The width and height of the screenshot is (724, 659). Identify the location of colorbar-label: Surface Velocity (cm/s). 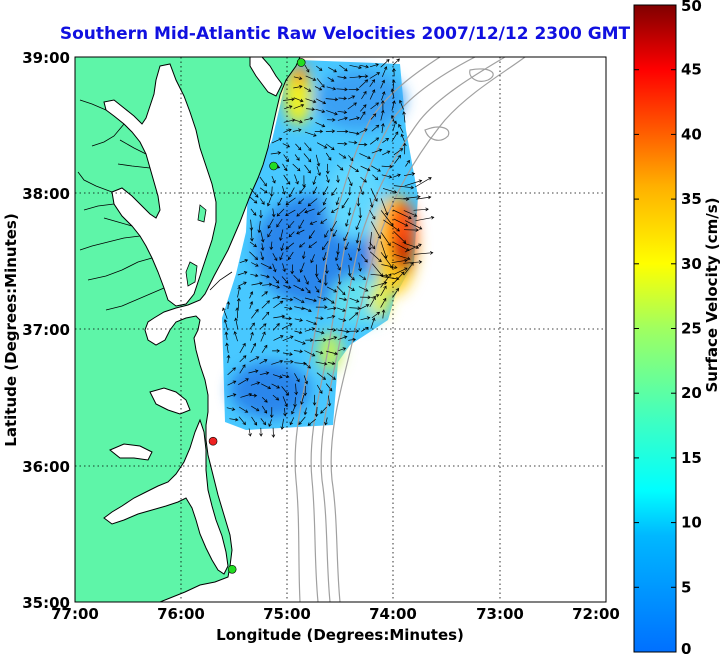
(712, 294).